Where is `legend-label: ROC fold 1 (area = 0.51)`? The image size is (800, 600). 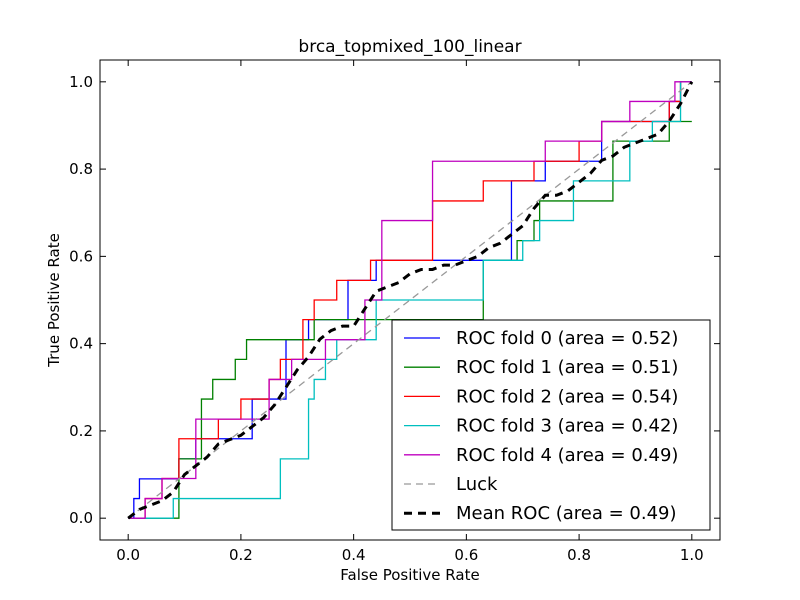 legend-label: ROC fold 1 (area = 0.51) is located at coordinates (567, 367).